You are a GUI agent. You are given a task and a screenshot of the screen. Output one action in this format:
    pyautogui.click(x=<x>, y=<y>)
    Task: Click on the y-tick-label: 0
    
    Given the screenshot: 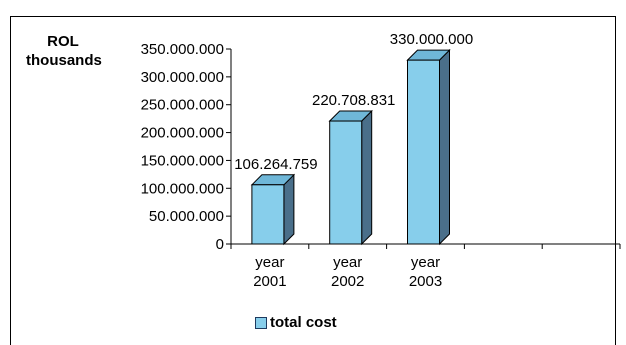 What is the action you would take?
    pyautogui.click(x=220, y=244)
    